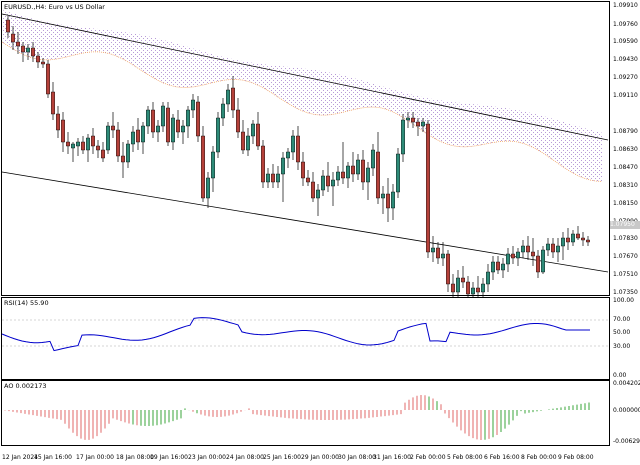 This screenshot has height=465, width=640. What do you see at coordinates (625, 5) in the screenshot?
I see `price-axis-label: 1.09910` at bounding box center [625, 5].